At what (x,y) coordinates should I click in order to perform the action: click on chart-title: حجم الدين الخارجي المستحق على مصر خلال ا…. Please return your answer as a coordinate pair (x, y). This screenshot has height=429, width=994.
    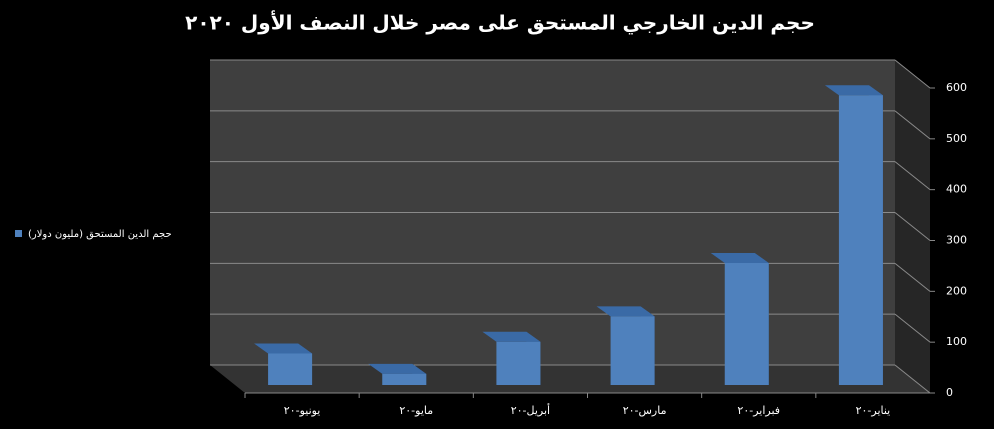
    Looking at the image, I should click on (500, 23).